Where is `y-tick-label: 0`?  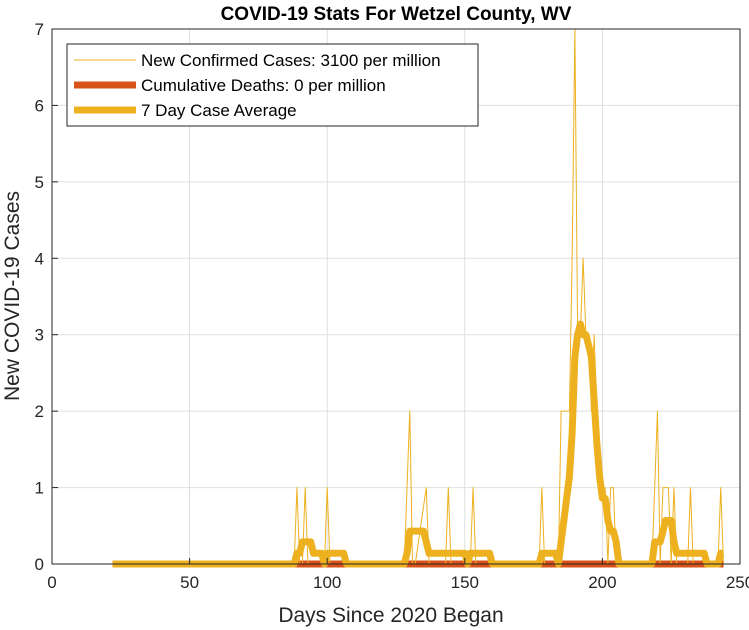 y-tick-label: 0 is located at coordinates (39, 564).